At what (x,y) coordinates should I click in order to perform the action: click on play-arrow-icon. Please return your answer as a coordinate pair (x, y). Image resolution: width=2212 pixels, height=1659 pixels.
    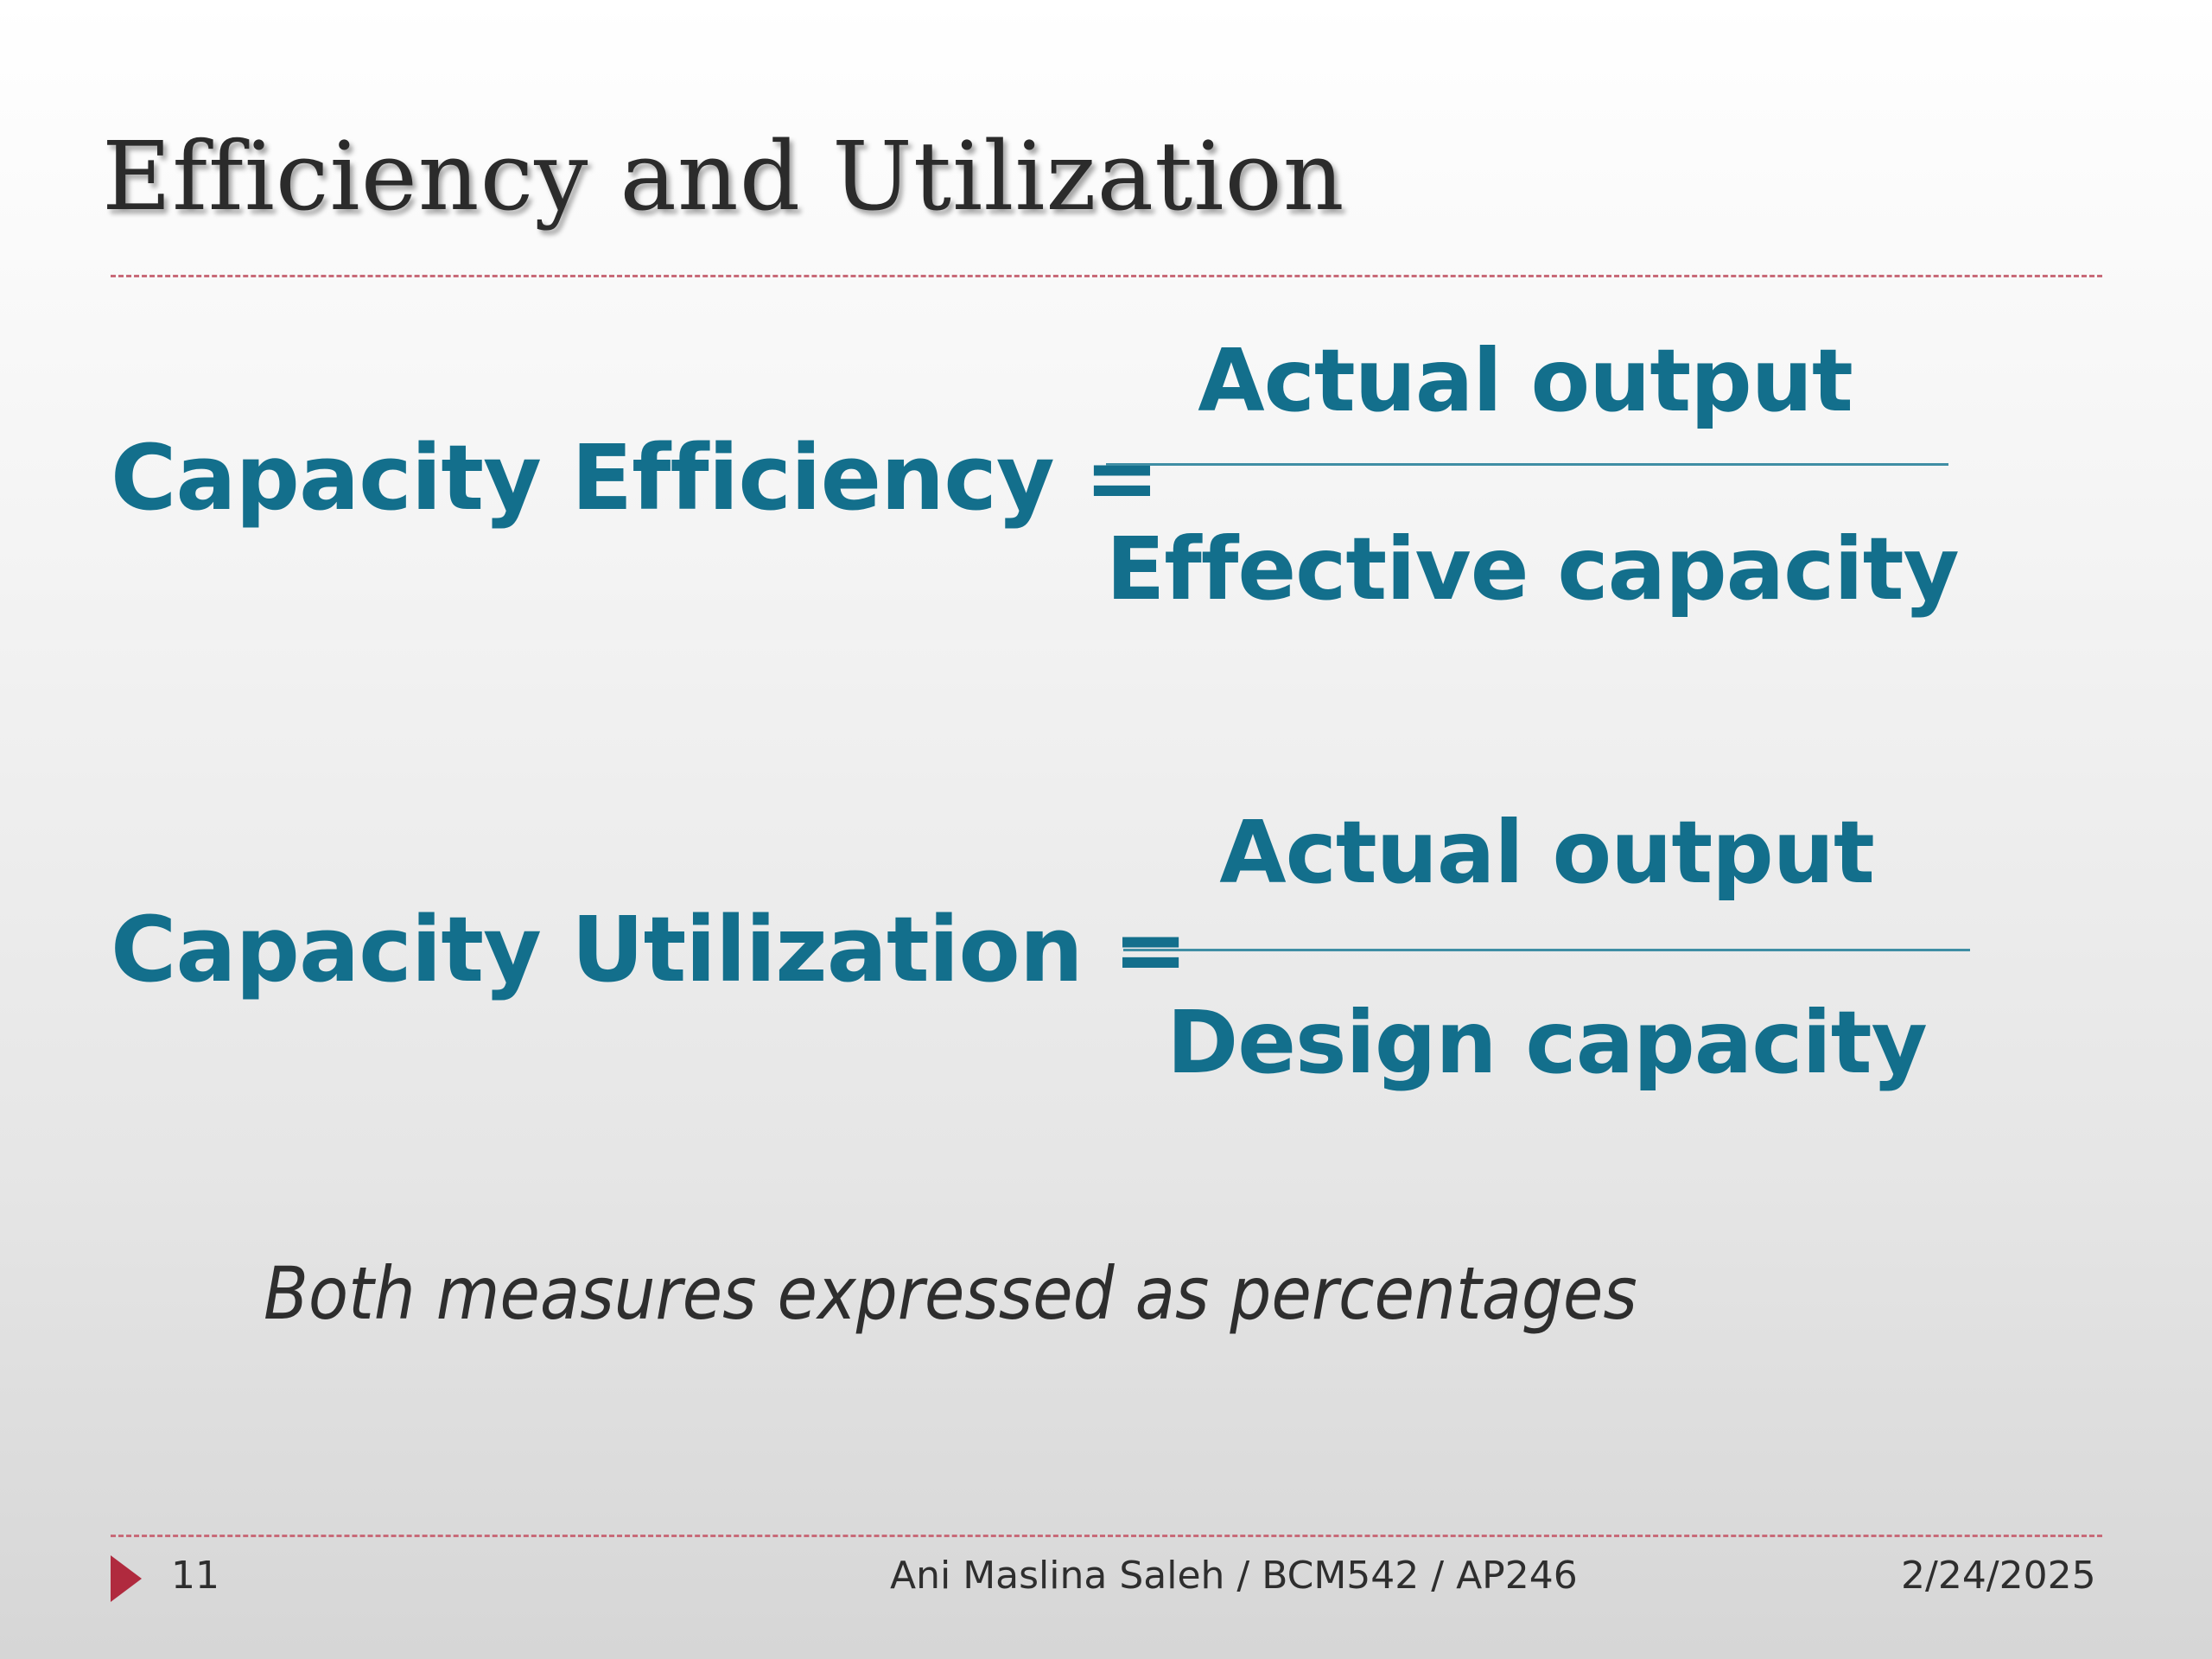
    Looking at the image, I should click on (126, 1578).